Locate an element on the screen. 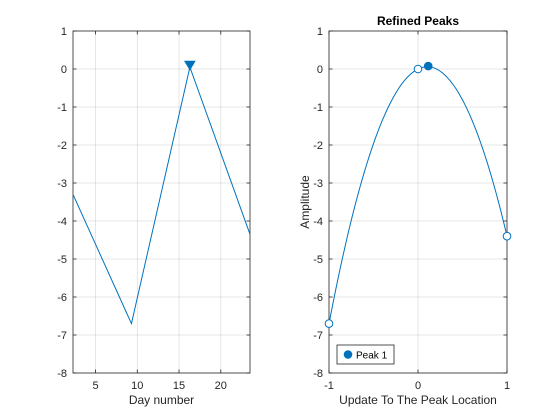  right-x-tick-label: 0 is located at coordinates (418, 386).